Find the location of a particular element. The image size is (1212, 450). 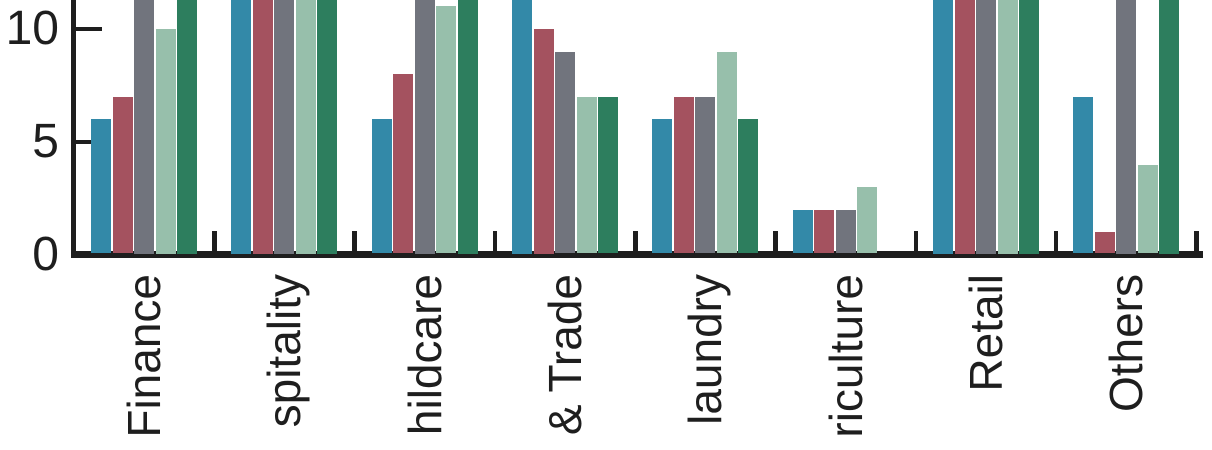

y-tick-label: 0 is located at coordinates (45, 254).